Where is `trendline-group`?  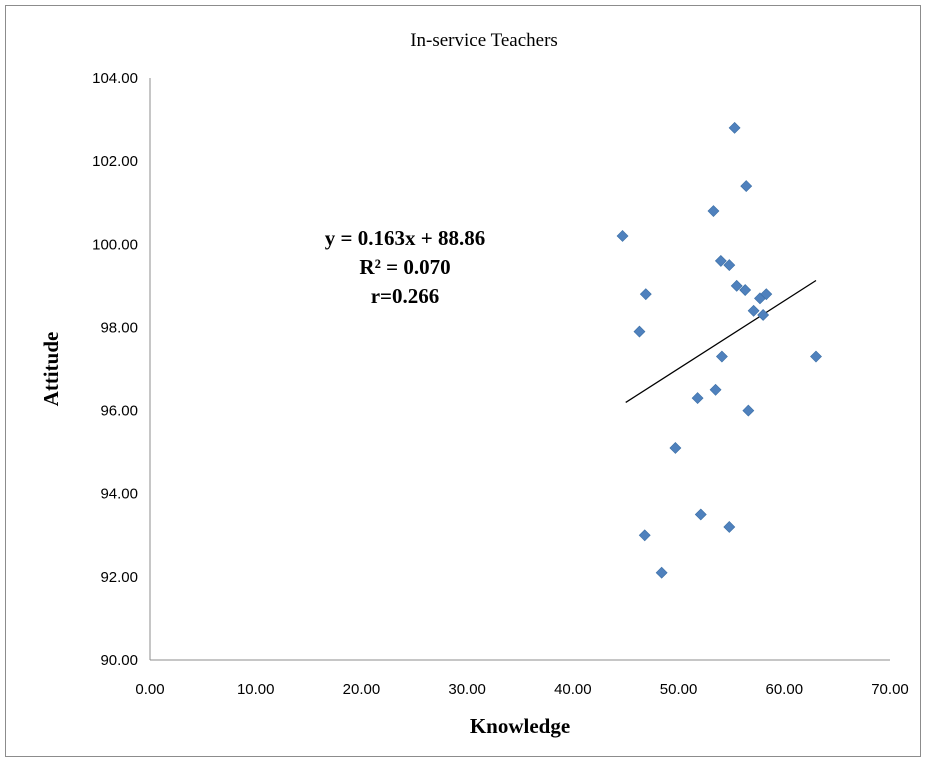
trendline-group is located at coordinates (721, 341).